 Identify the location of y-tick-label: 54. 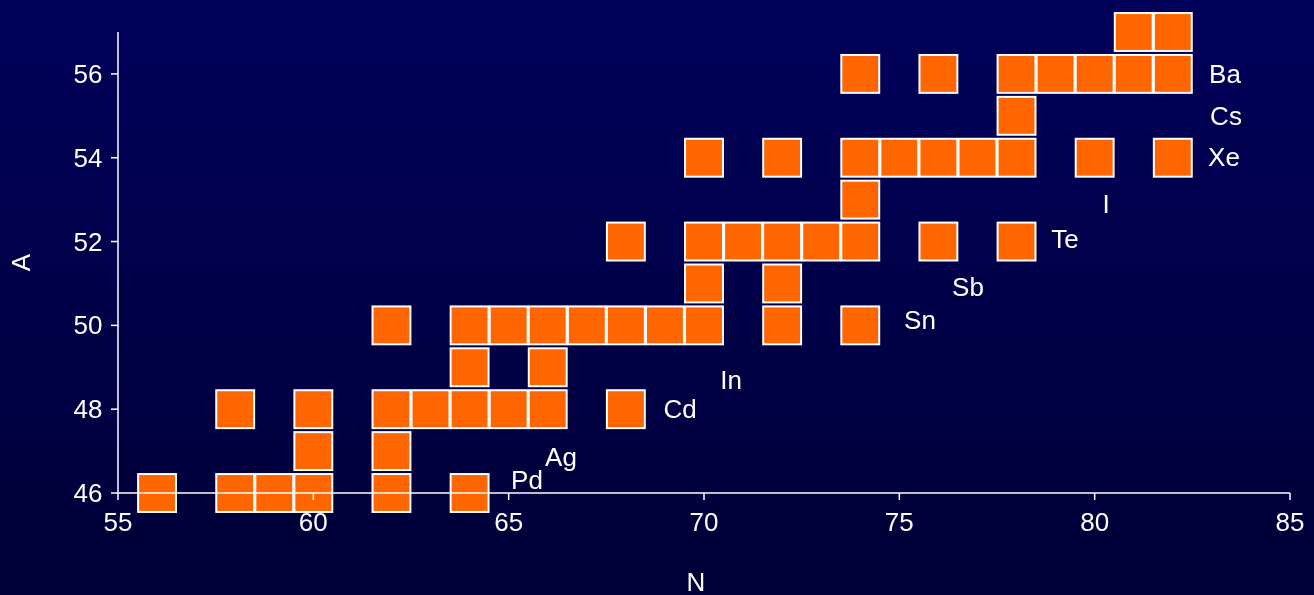
(88, 157).